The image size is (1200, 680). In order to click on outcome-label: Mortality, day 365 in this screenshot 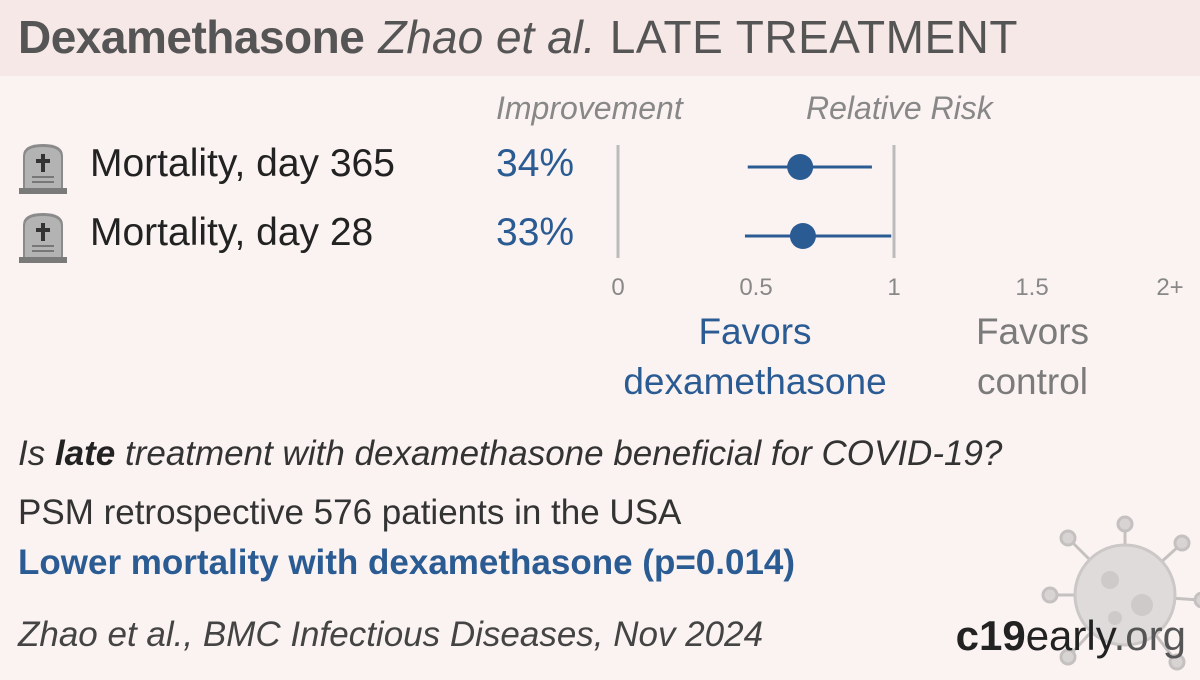, I will do `click(242, 163)`.